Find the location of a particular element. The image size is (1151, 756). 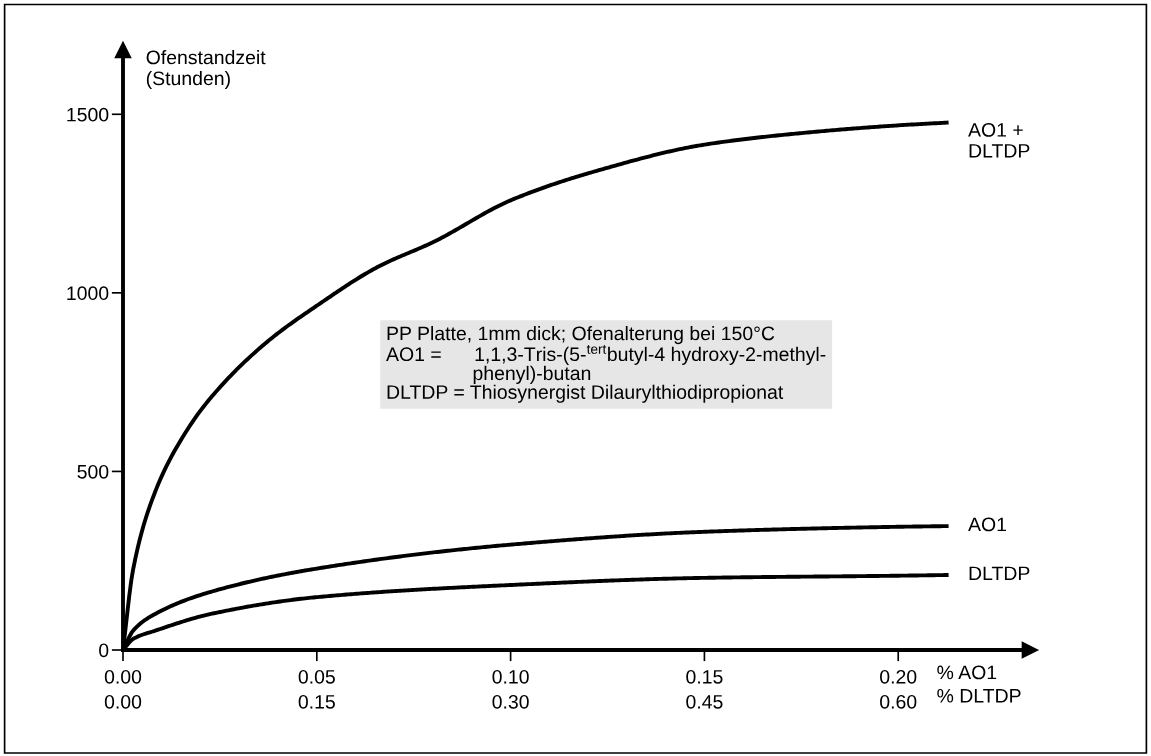

x-axis-title: % AO1 is located at coordinates (967, 672).